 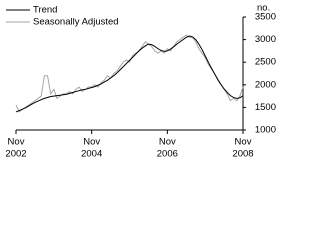 I want to click on x-tick-label: 2006, so click(x=167, y=154).